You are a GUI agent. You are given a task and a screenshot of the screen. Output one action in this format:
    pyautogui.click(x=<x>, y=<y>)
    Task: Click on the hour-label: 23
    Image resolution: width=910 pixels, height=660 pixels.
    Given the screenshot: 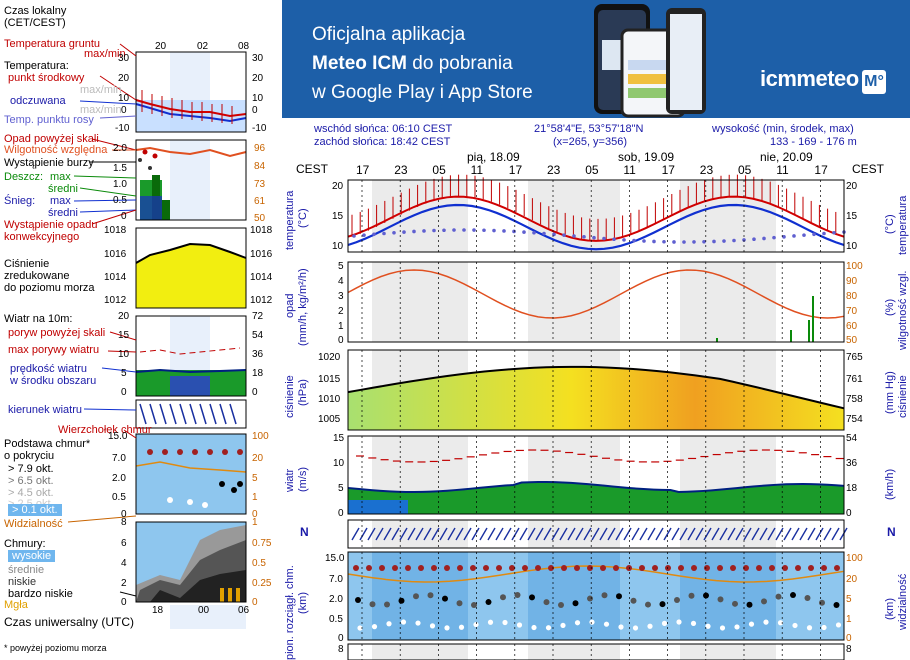 What is the action you would take?
    pyautogui.click(x=707, y=170)
    